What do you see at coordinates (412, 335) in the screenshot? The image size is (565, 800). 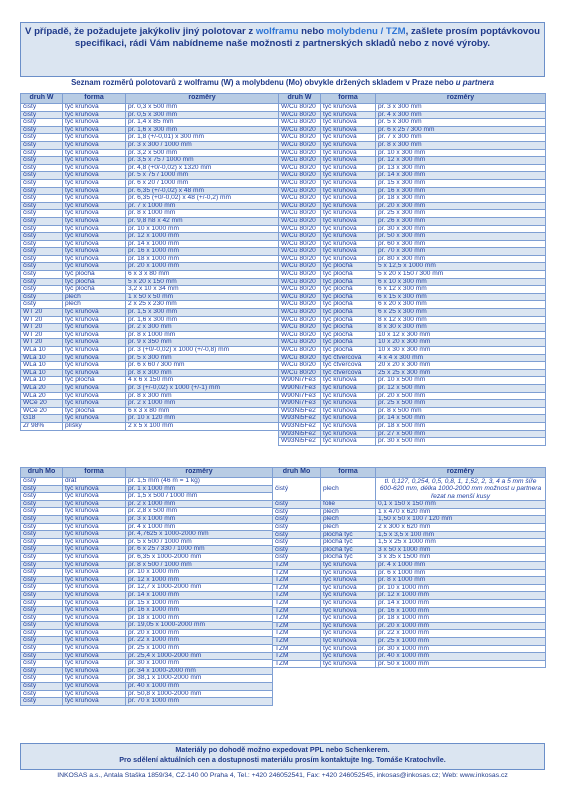 I see `table-row: W/Cu 80/20 tyč plochá 10 x 12 x 300 mm` at bounding box center [412, 335].